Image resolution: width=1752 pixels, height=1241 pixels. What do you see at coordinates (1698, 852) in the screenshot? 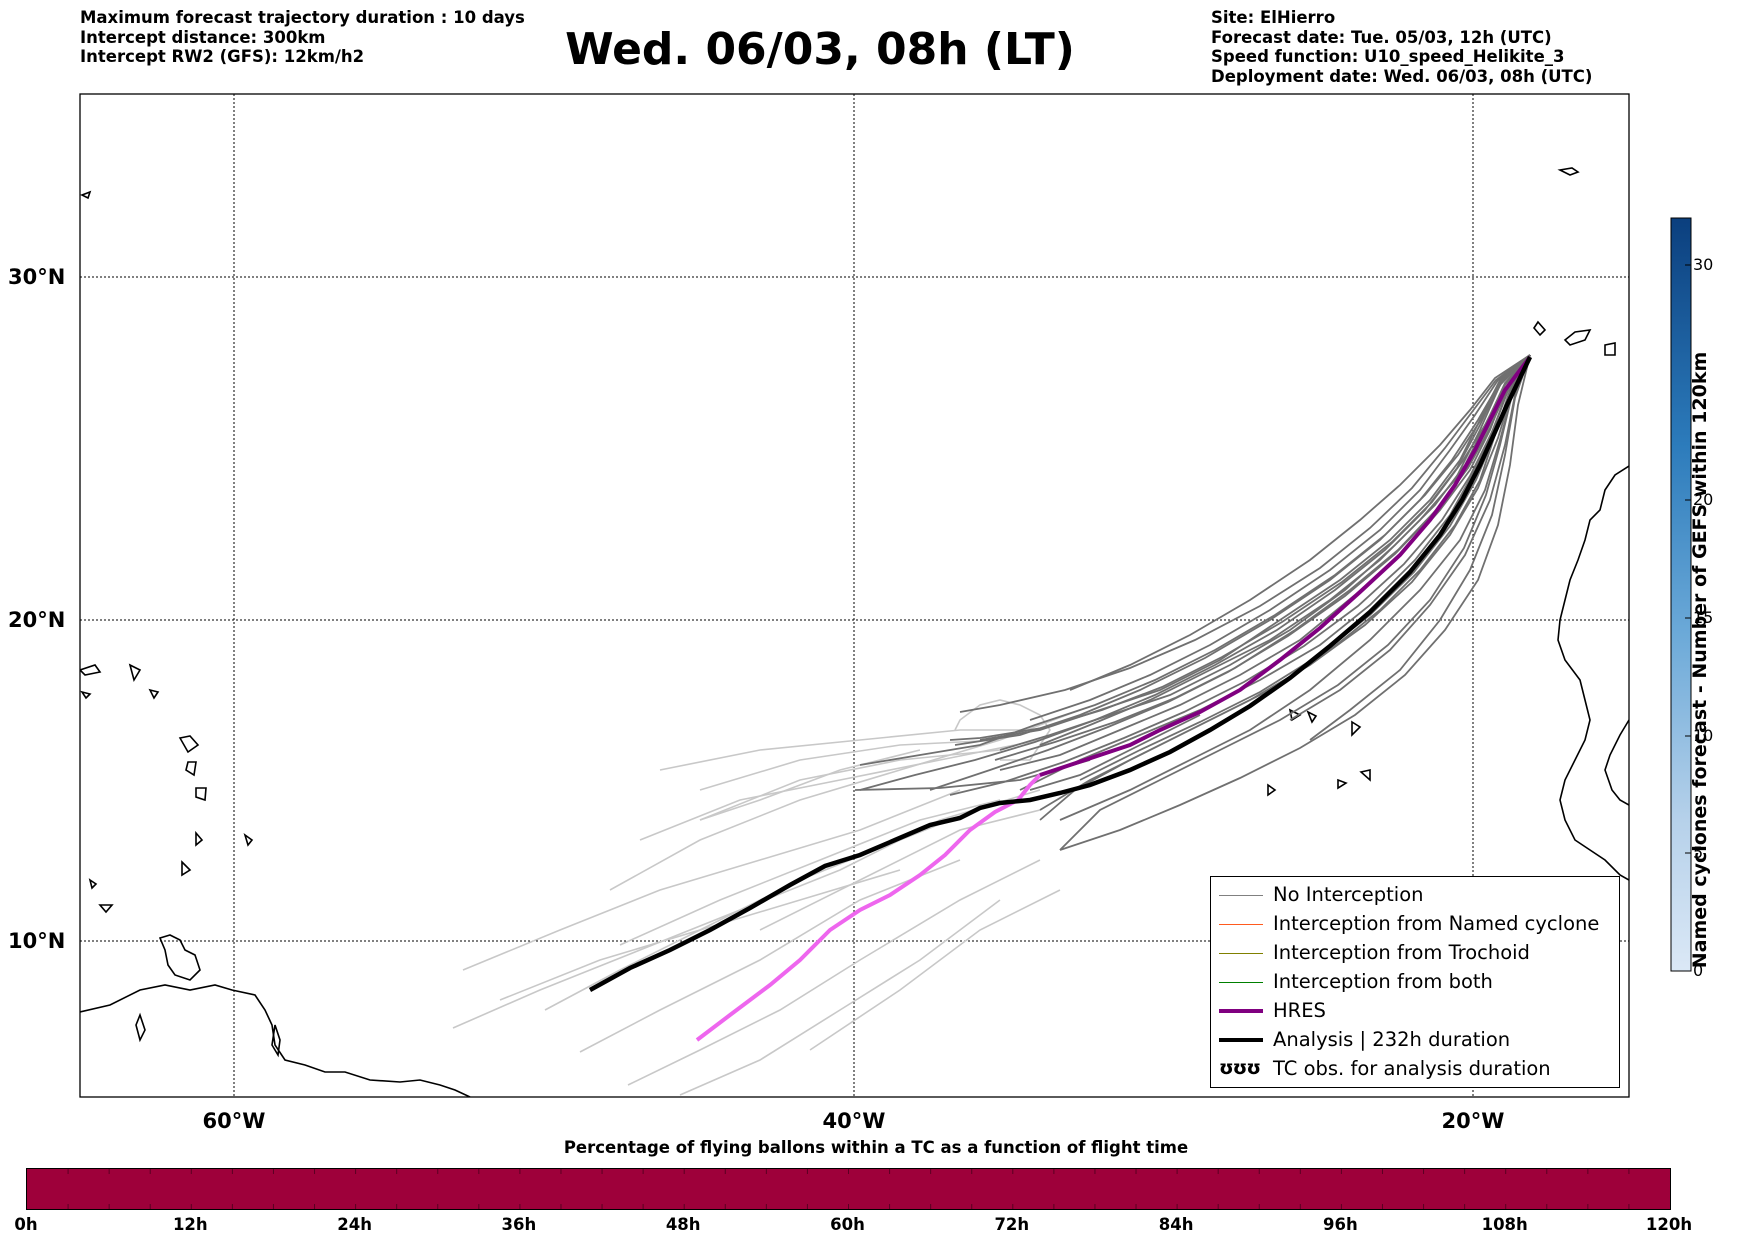
I see `colorbar-tick-5: 5` at bounding box center [1698, 852].